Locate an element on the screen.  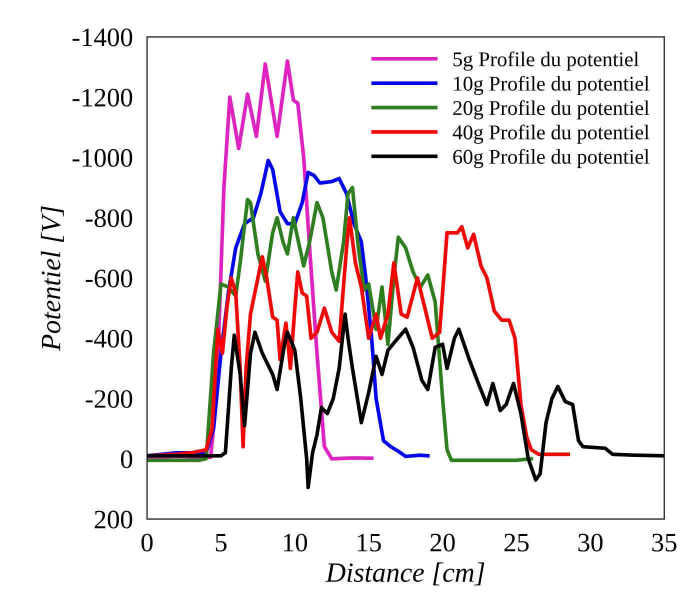
legend-label: 60g Profile du potentiel is located at coordinates (551, 158).